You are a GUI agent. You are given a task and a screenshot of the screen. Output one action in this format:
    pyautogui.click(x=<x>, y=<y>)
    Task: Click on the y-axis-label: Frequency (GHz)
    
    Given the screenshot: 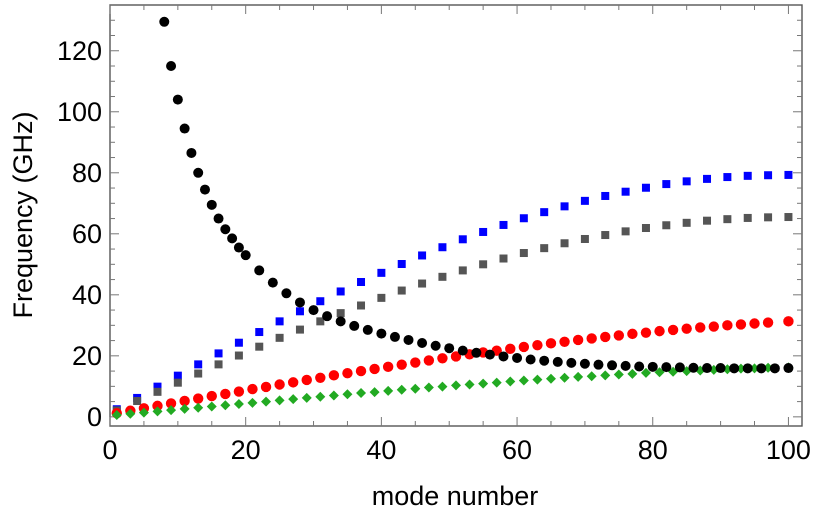 What is the action you would take?
    pyautogui.click(x=23, y=214)
    